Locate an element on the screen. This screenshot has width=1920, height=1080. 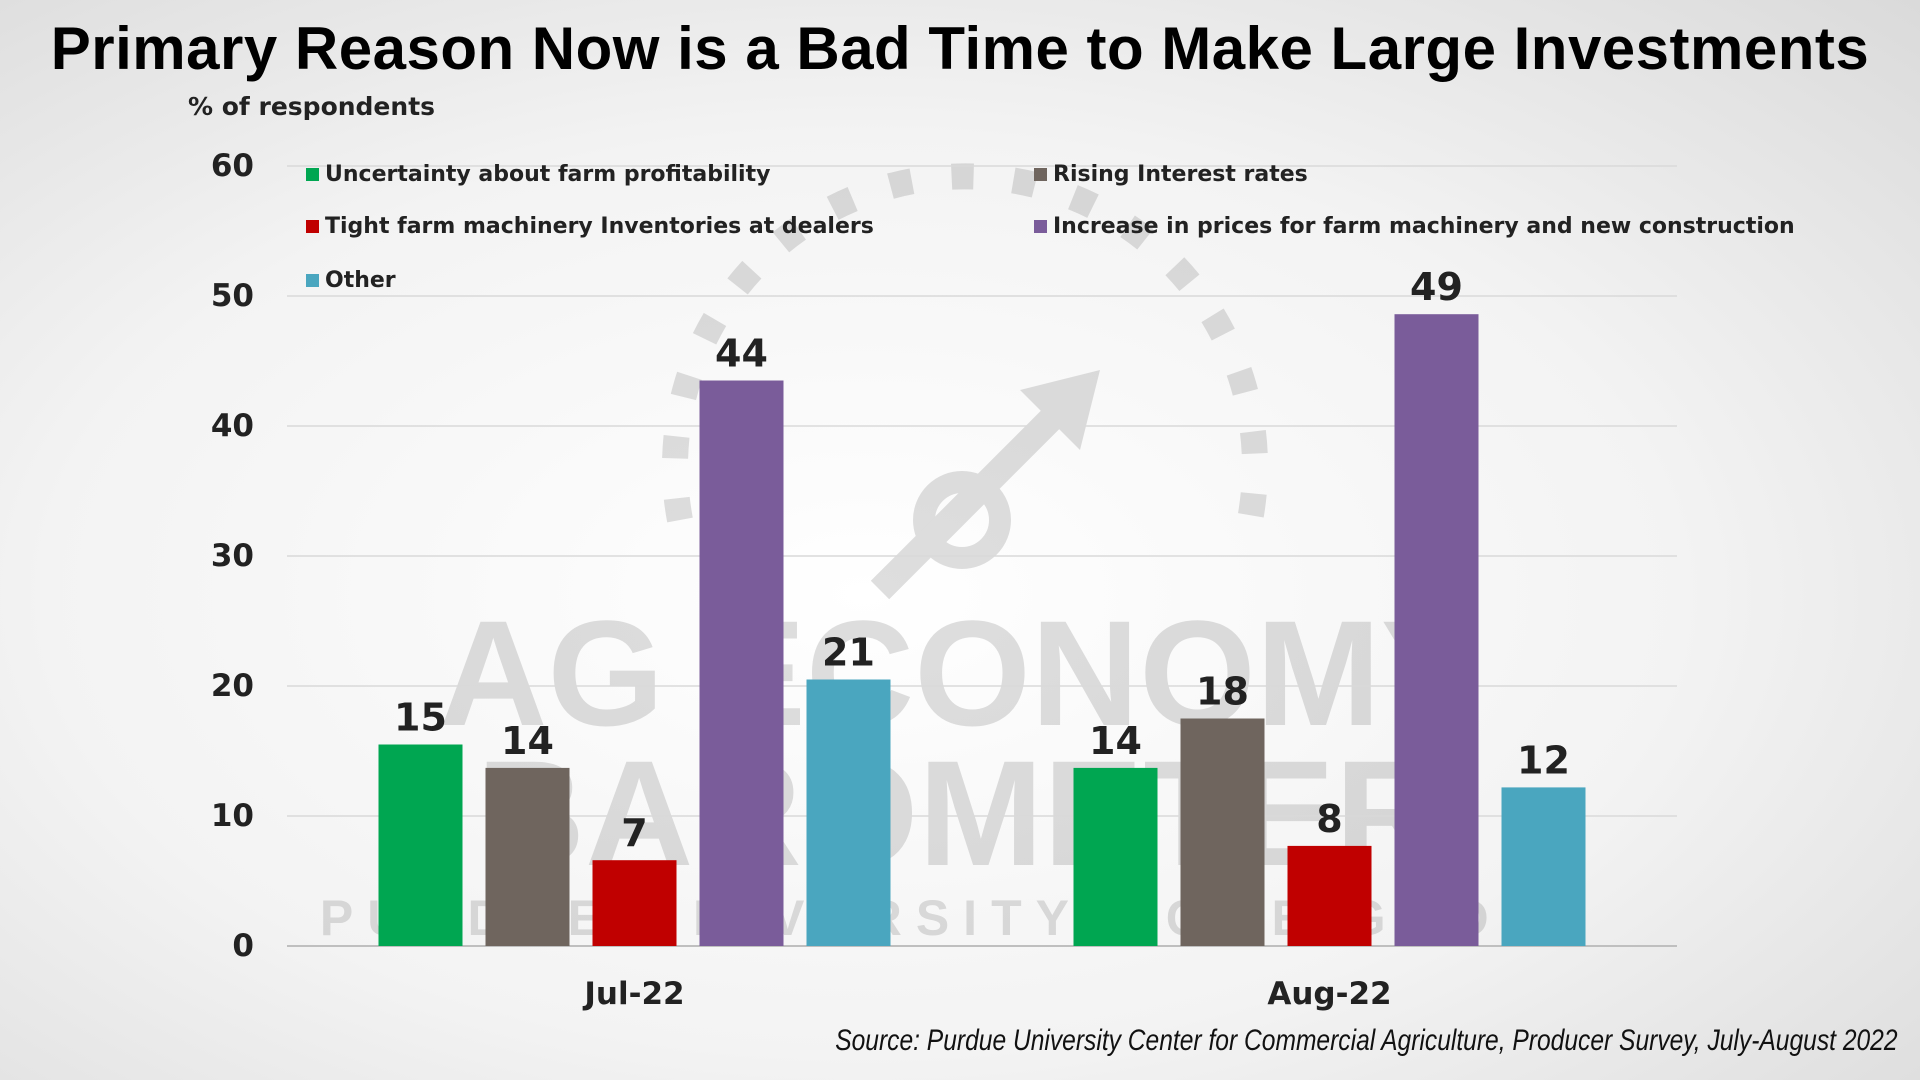
y-tick-label: 40 is located at coordinates (232, 426).